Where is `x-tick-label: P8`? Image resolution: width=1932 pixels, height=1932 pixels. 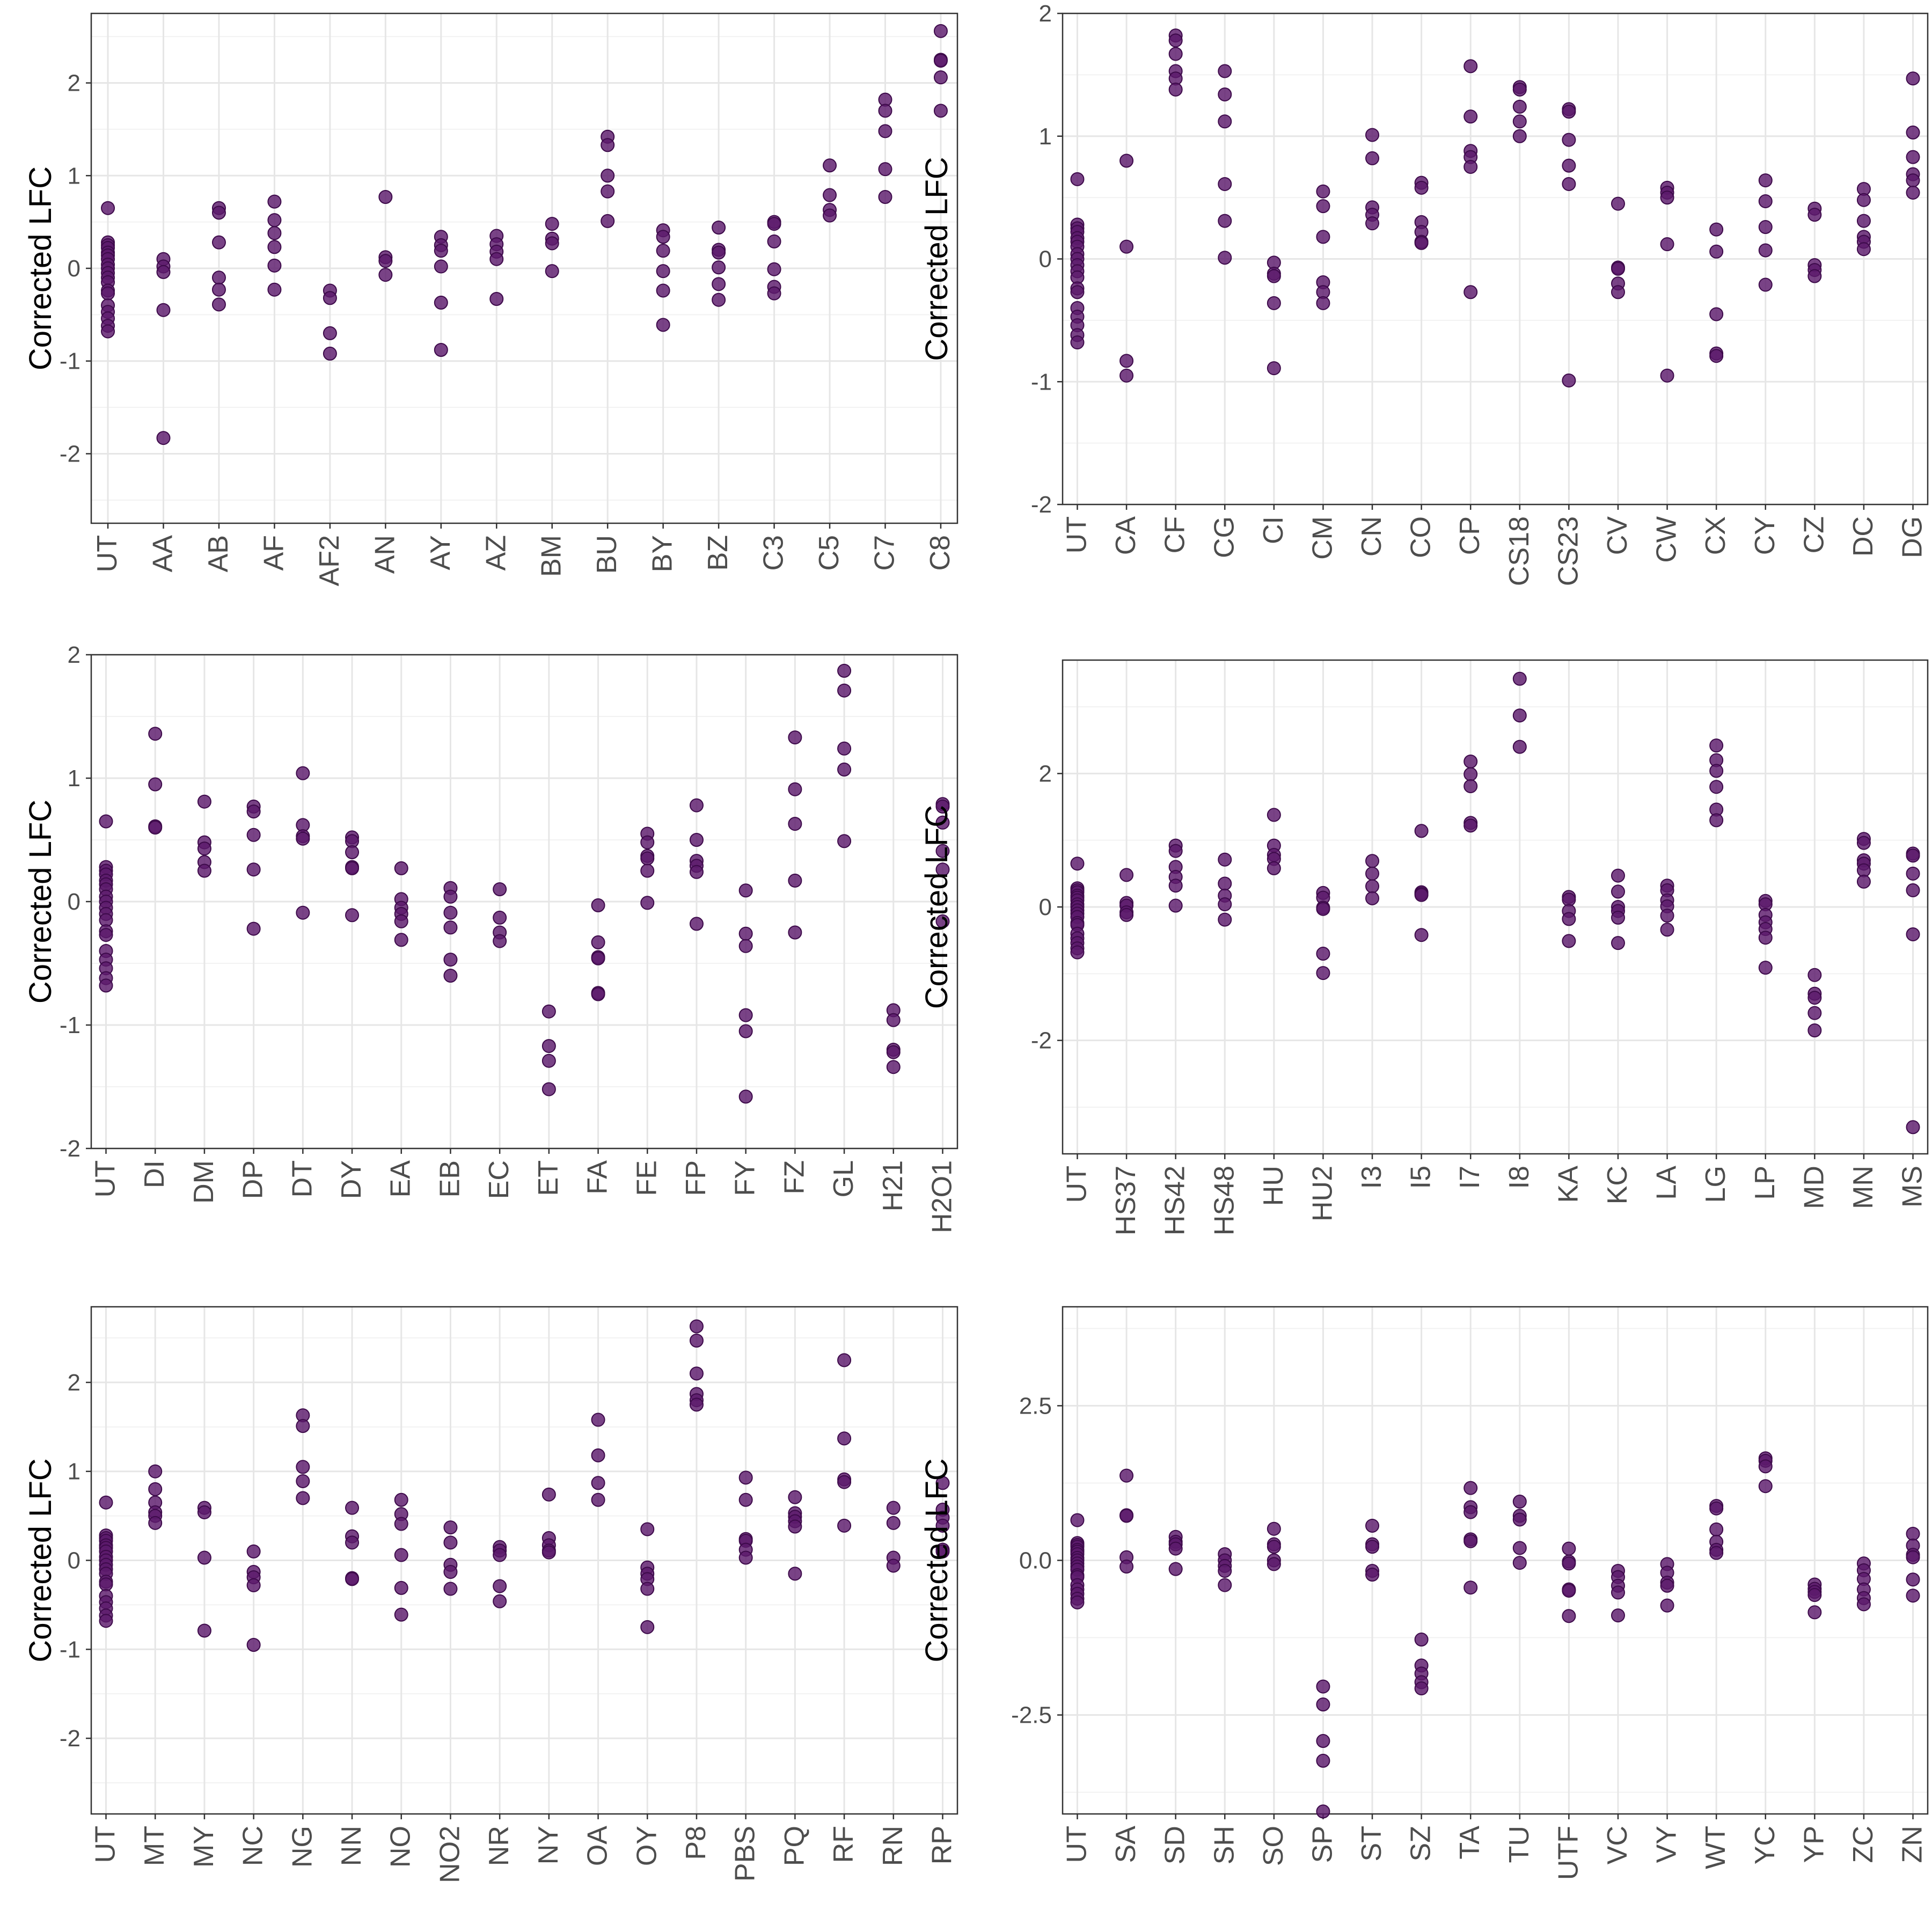
x-tick-label: P8 is located at coordinates (696, 1843).